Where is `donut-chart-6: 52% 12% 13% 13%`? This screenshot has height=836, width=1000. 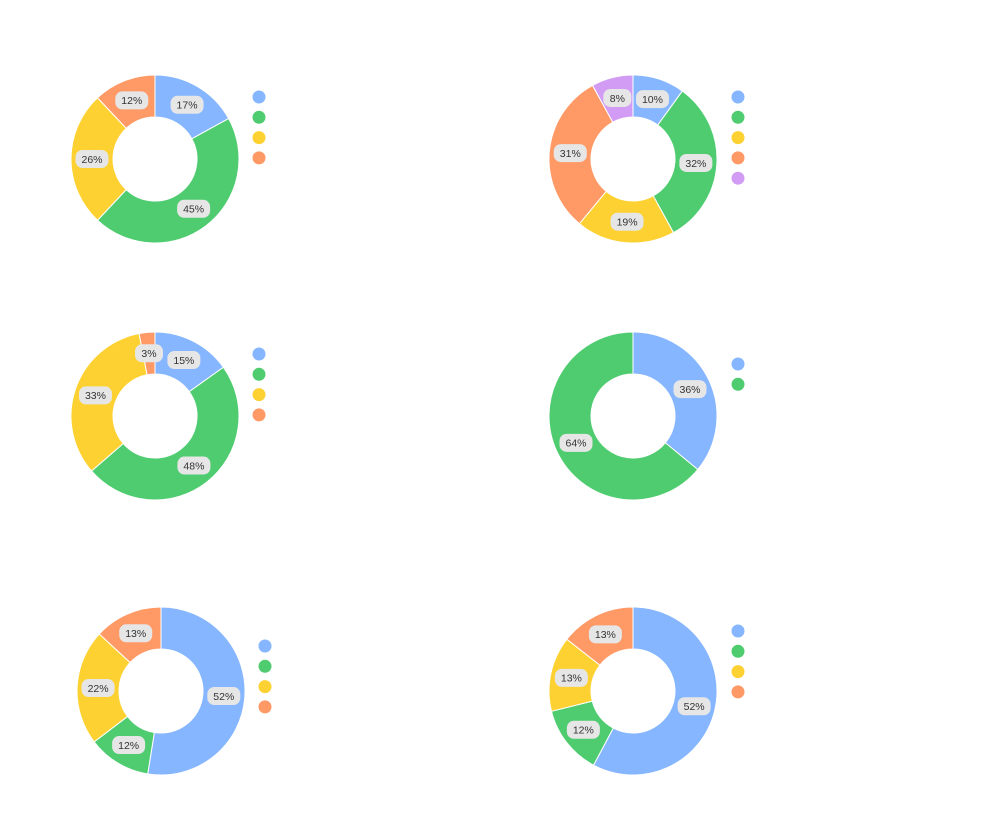
donut-chart-6: 52% 12% 13% 13% is located at coordinates (646, 691).